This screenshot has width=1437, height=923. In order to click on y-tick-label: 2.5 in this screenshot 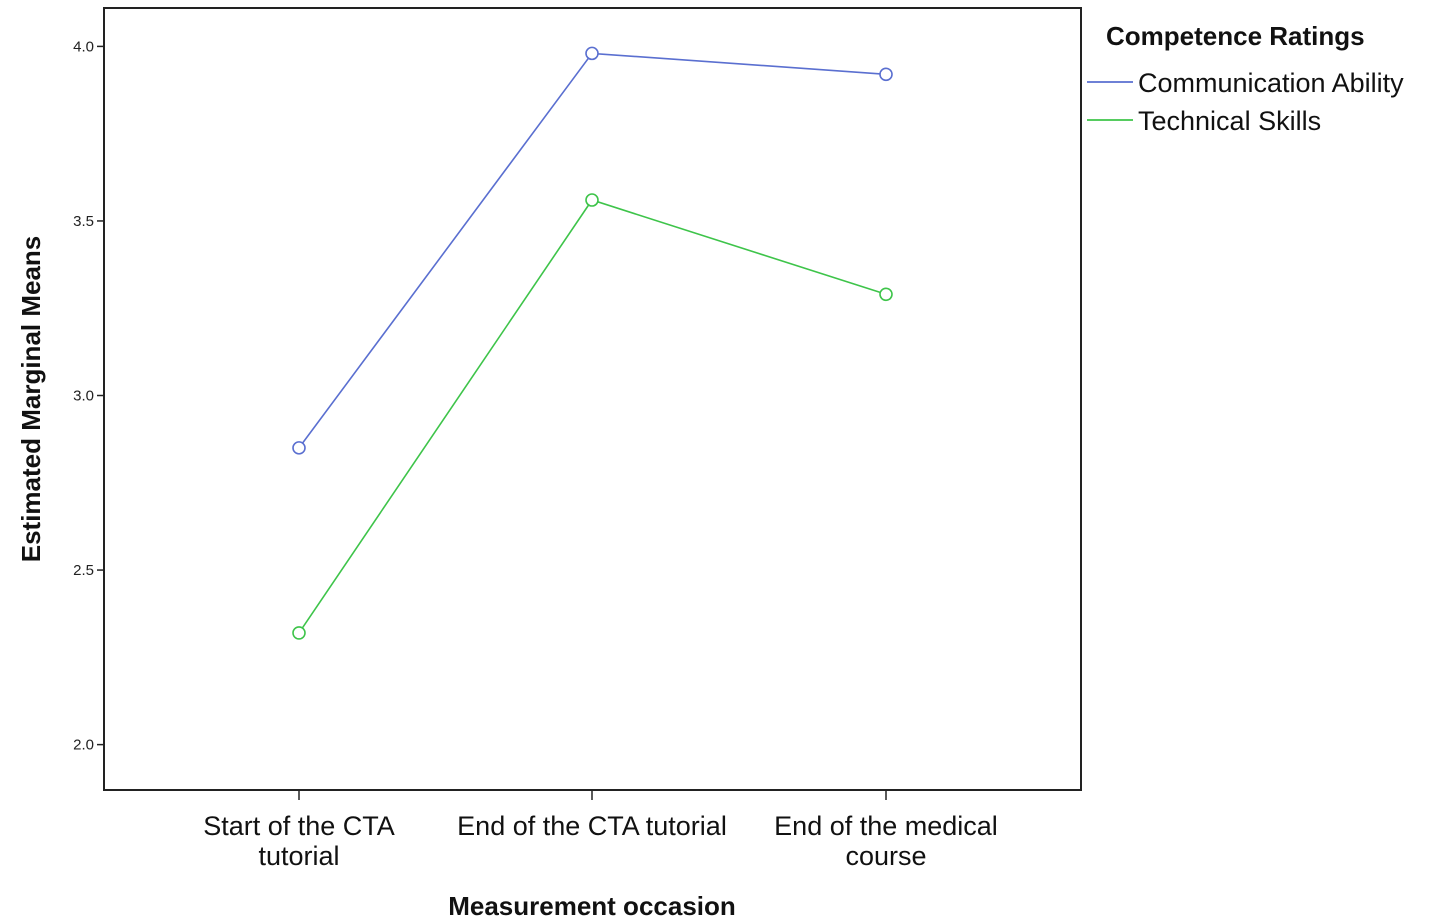, I will do `click(83, 570)`.